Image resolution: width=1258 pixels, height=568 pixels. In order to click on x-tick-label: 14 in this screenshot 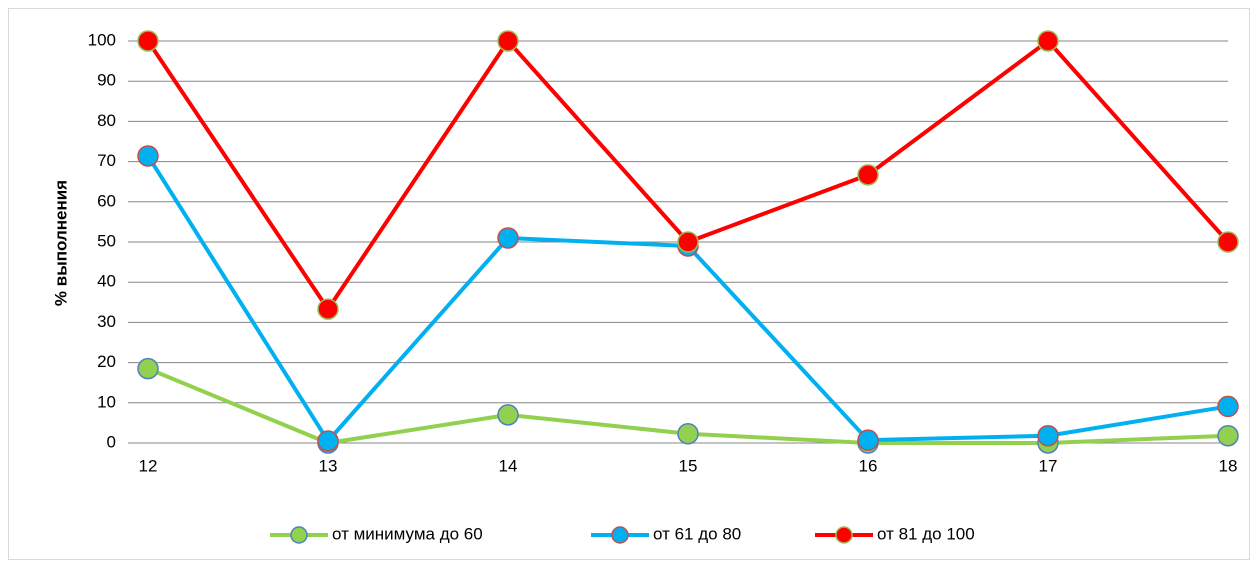, I will do `click(508, 465)`.